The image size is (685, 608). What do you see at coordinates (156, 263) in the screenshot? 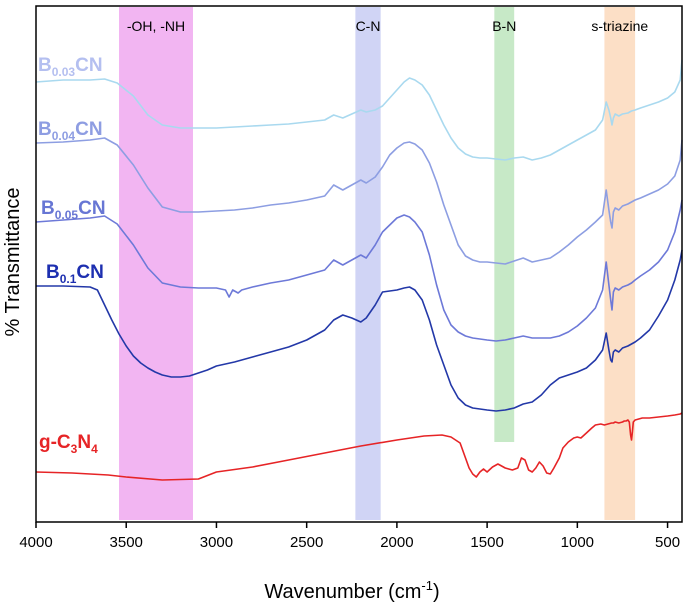
I see `band-oh-nh` at bounding box center [156, 263].